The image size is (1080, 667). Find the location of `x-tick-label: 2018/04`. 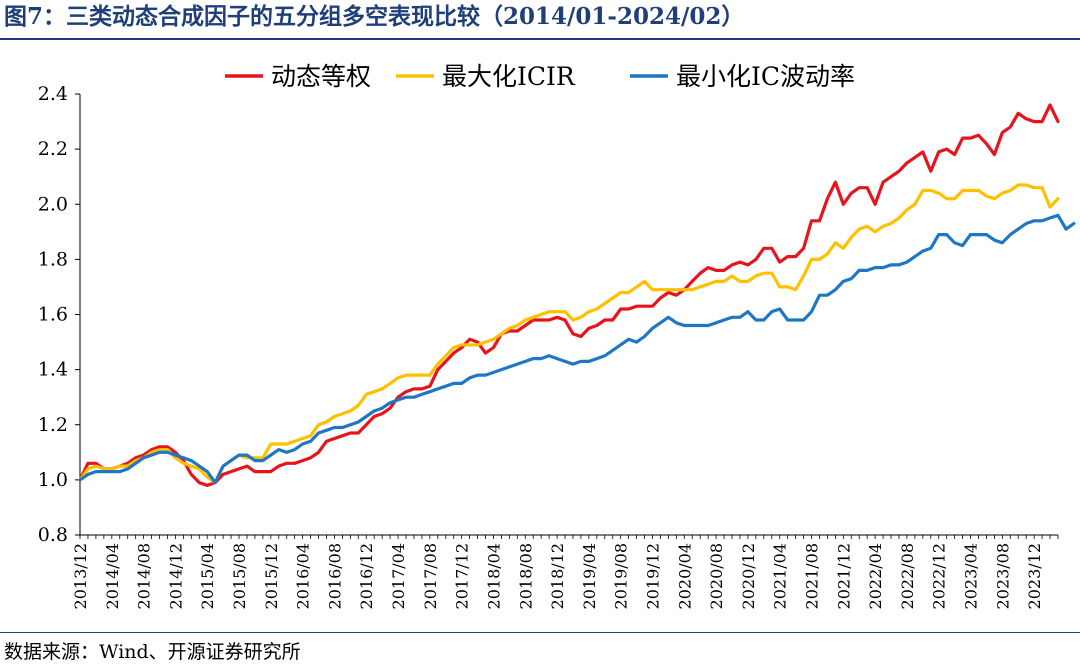

x-tick-label: 2018/04 is located at coordinates (493, 576).